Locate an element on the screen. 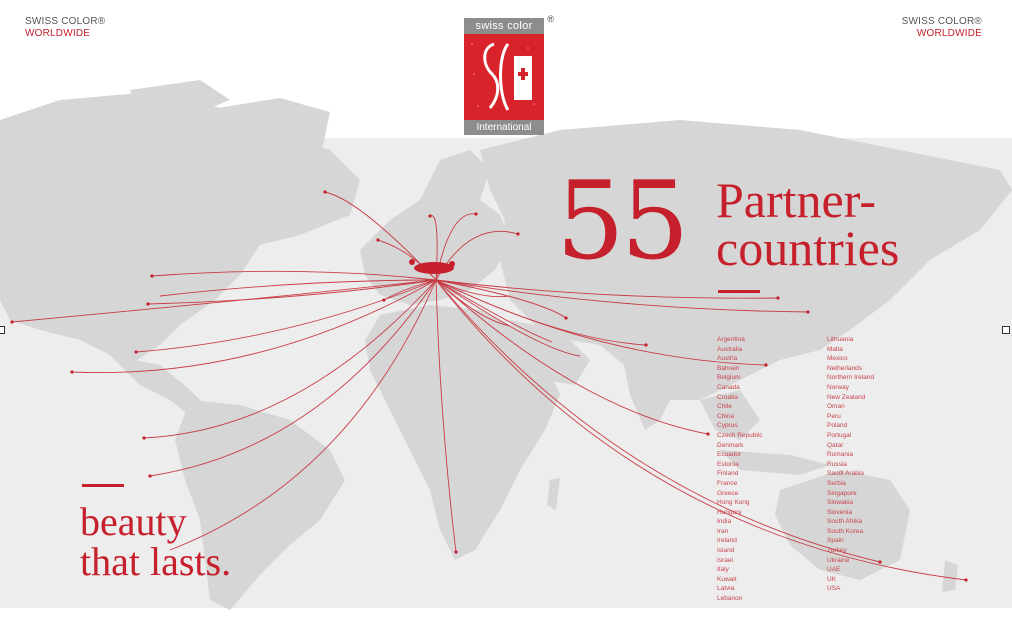 The image size is (1012, 641). country-item: Peru is located at coordinates (834, 416).